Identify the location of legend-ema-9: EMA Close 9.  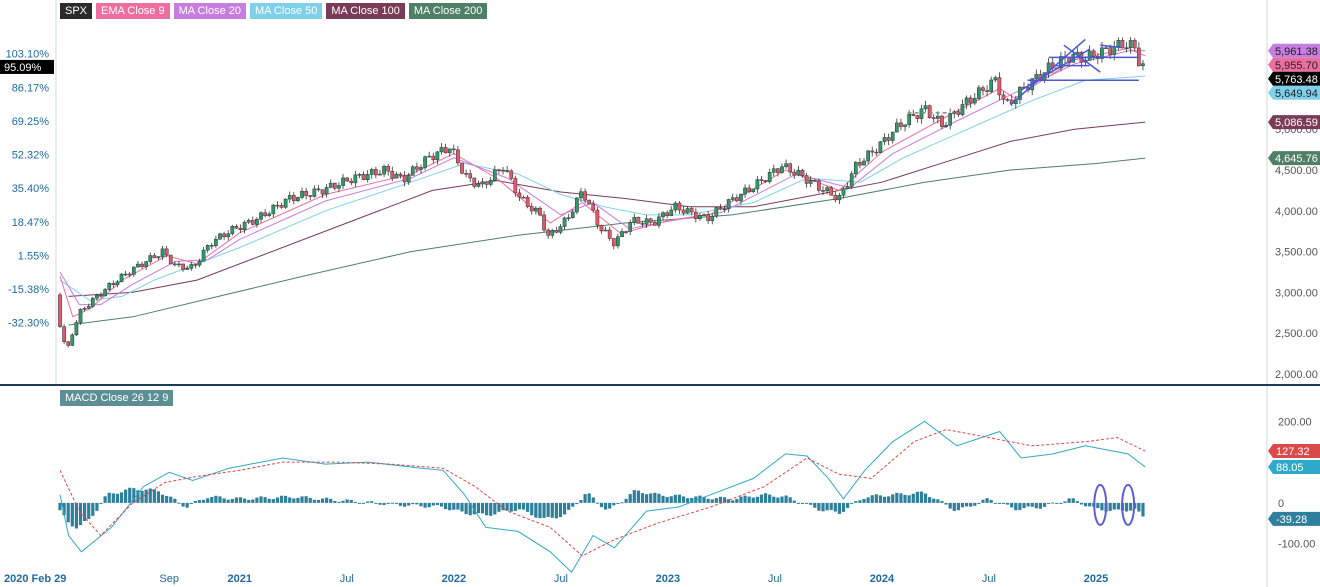
(133, 11).